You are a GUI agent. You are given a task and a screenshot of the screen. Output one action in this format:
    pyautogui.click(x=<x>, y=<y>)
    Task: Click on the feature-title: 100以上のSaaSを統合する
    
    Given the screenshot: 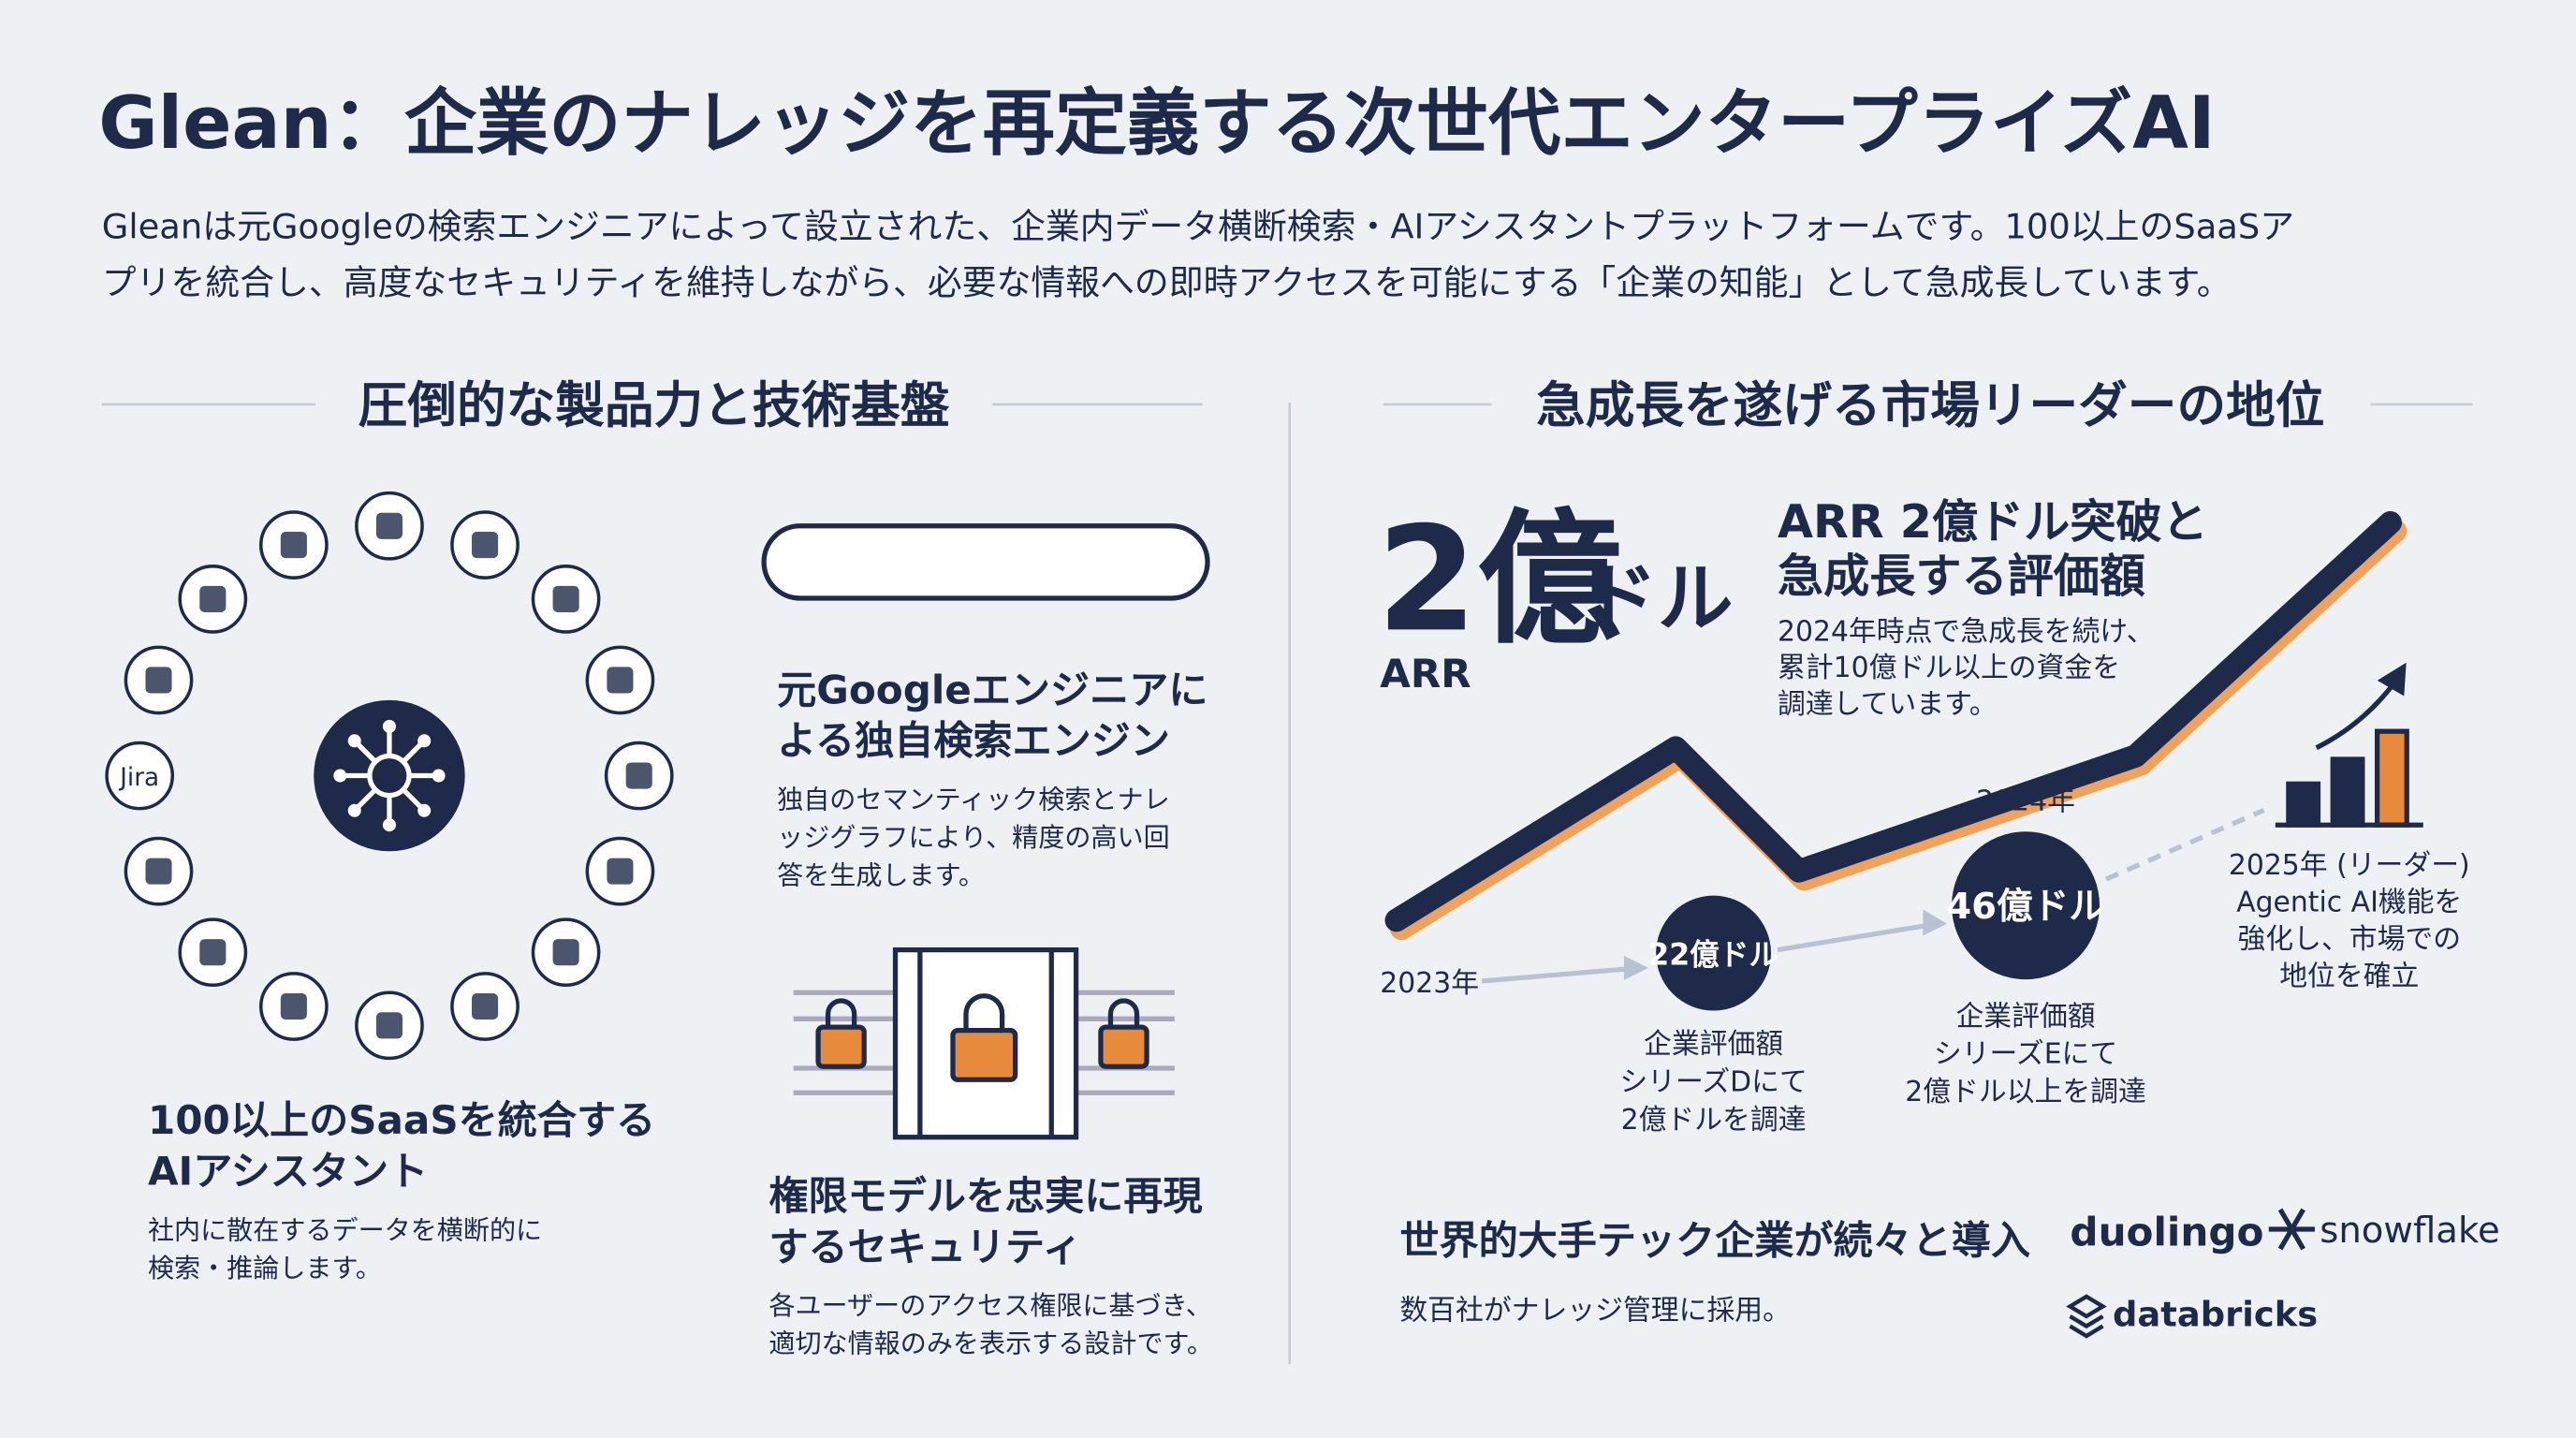 What is the action you would take?
    pyautogui.click(x=401, y=1120)
    